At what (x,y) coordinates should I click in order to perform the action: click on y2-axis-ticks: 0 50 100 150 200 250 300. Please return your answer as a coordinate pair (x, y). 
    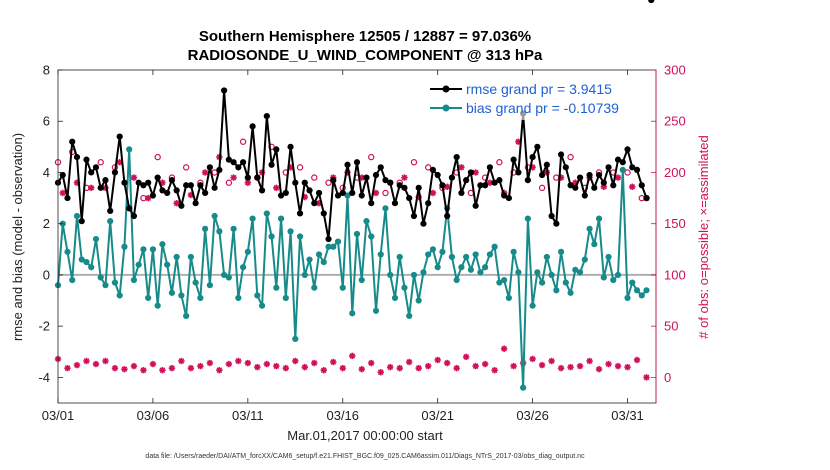
    Looking at the image, I should click on (668, 233).